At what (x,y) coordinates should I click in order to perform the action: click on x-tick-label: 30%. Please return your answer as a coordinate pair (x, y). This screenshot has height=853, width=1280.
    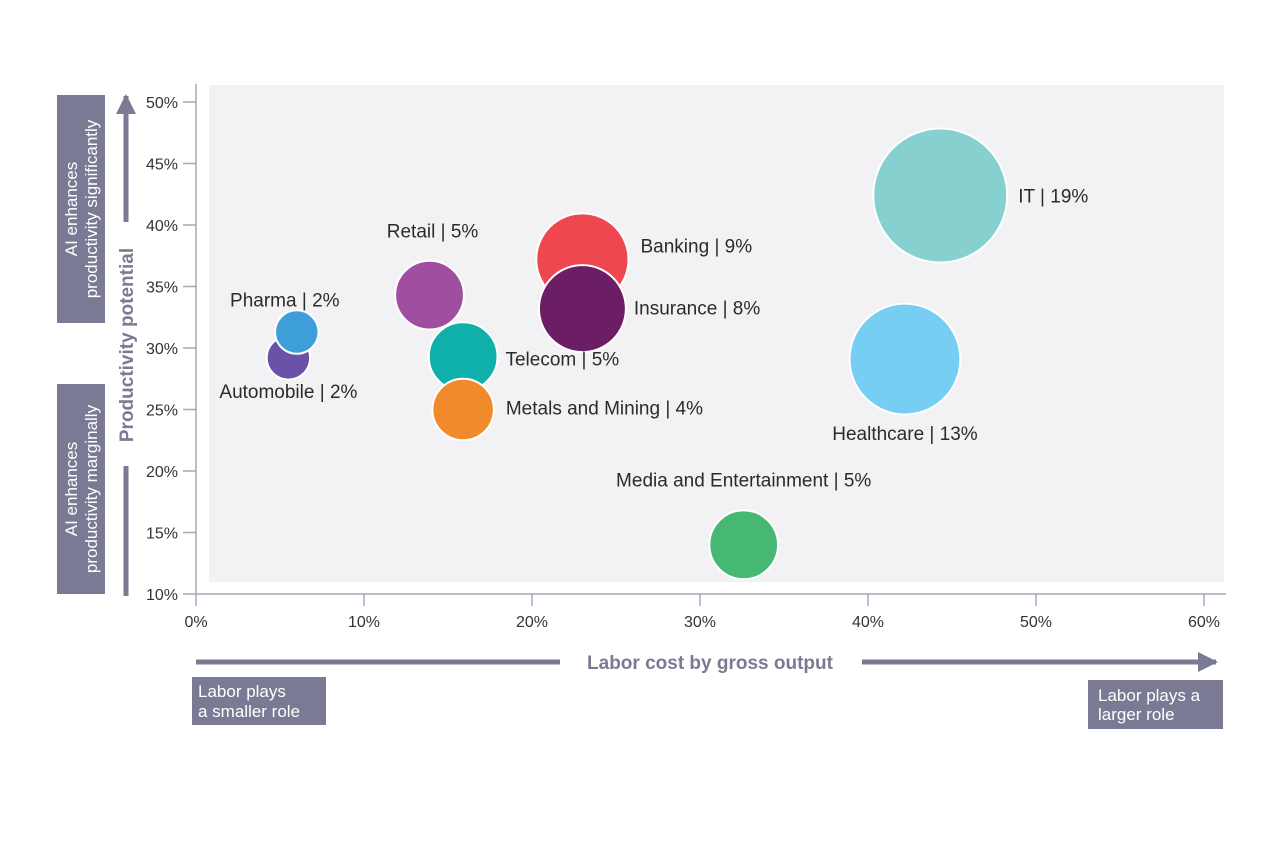
    Looking at the image, I should click on (700, 622).